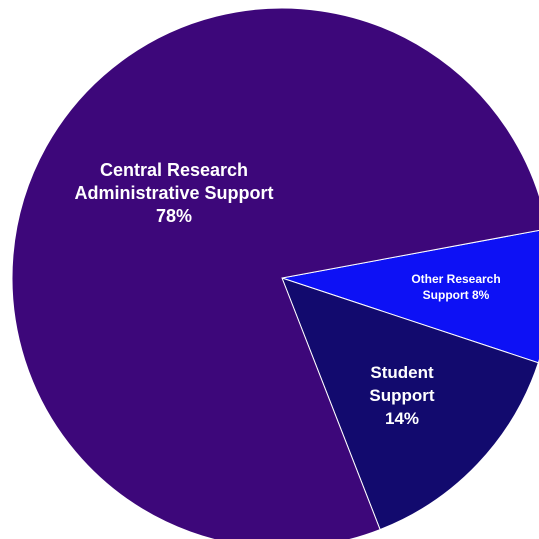  Describe the element at coordinates (455, 279) in the screenshot. I see `slice-label-line: Other Research` at that location.